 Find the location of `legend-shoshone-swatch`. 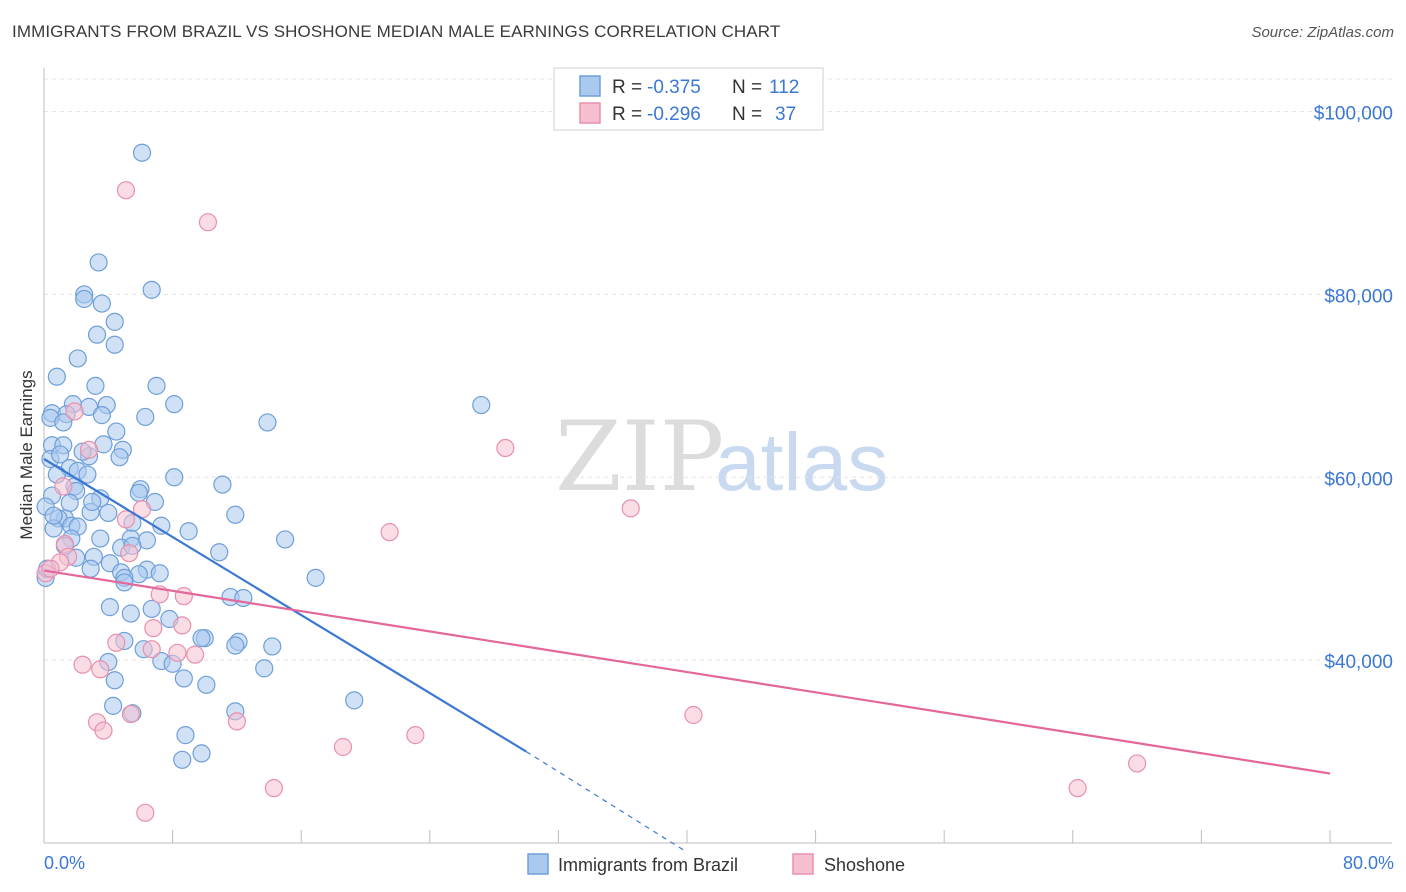

legend-shoshone-swatch is located at coordinates (590, 113).